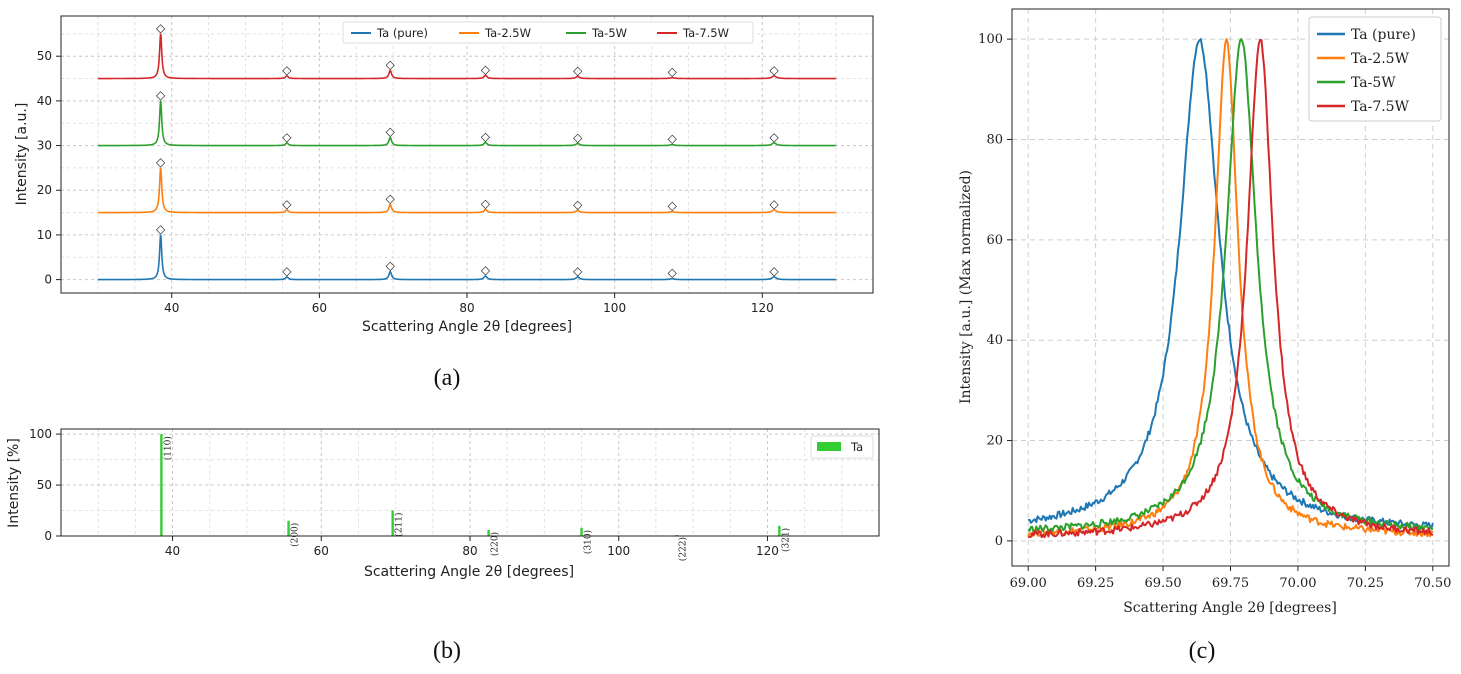 The width and height of the screenshot is (1461, 674). I want to click on panel-c-xtick-label: 70.25, so click(1365, 583).